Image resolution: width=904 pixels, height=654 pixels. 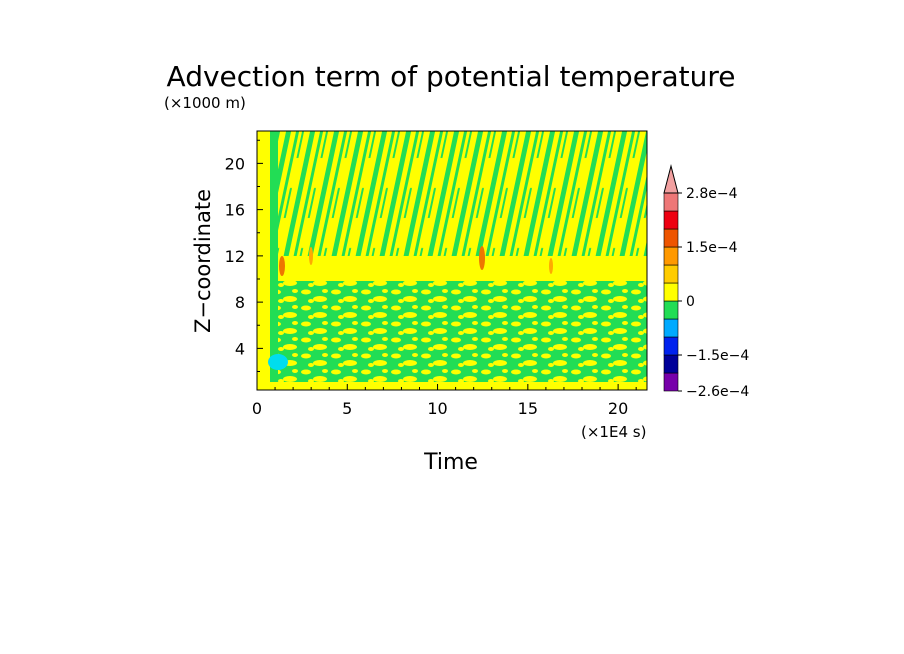 What do you see at coordinates (235, 210) in the screenshot?
I see `y-tick-label: 16` at bounding box center [235, 210].